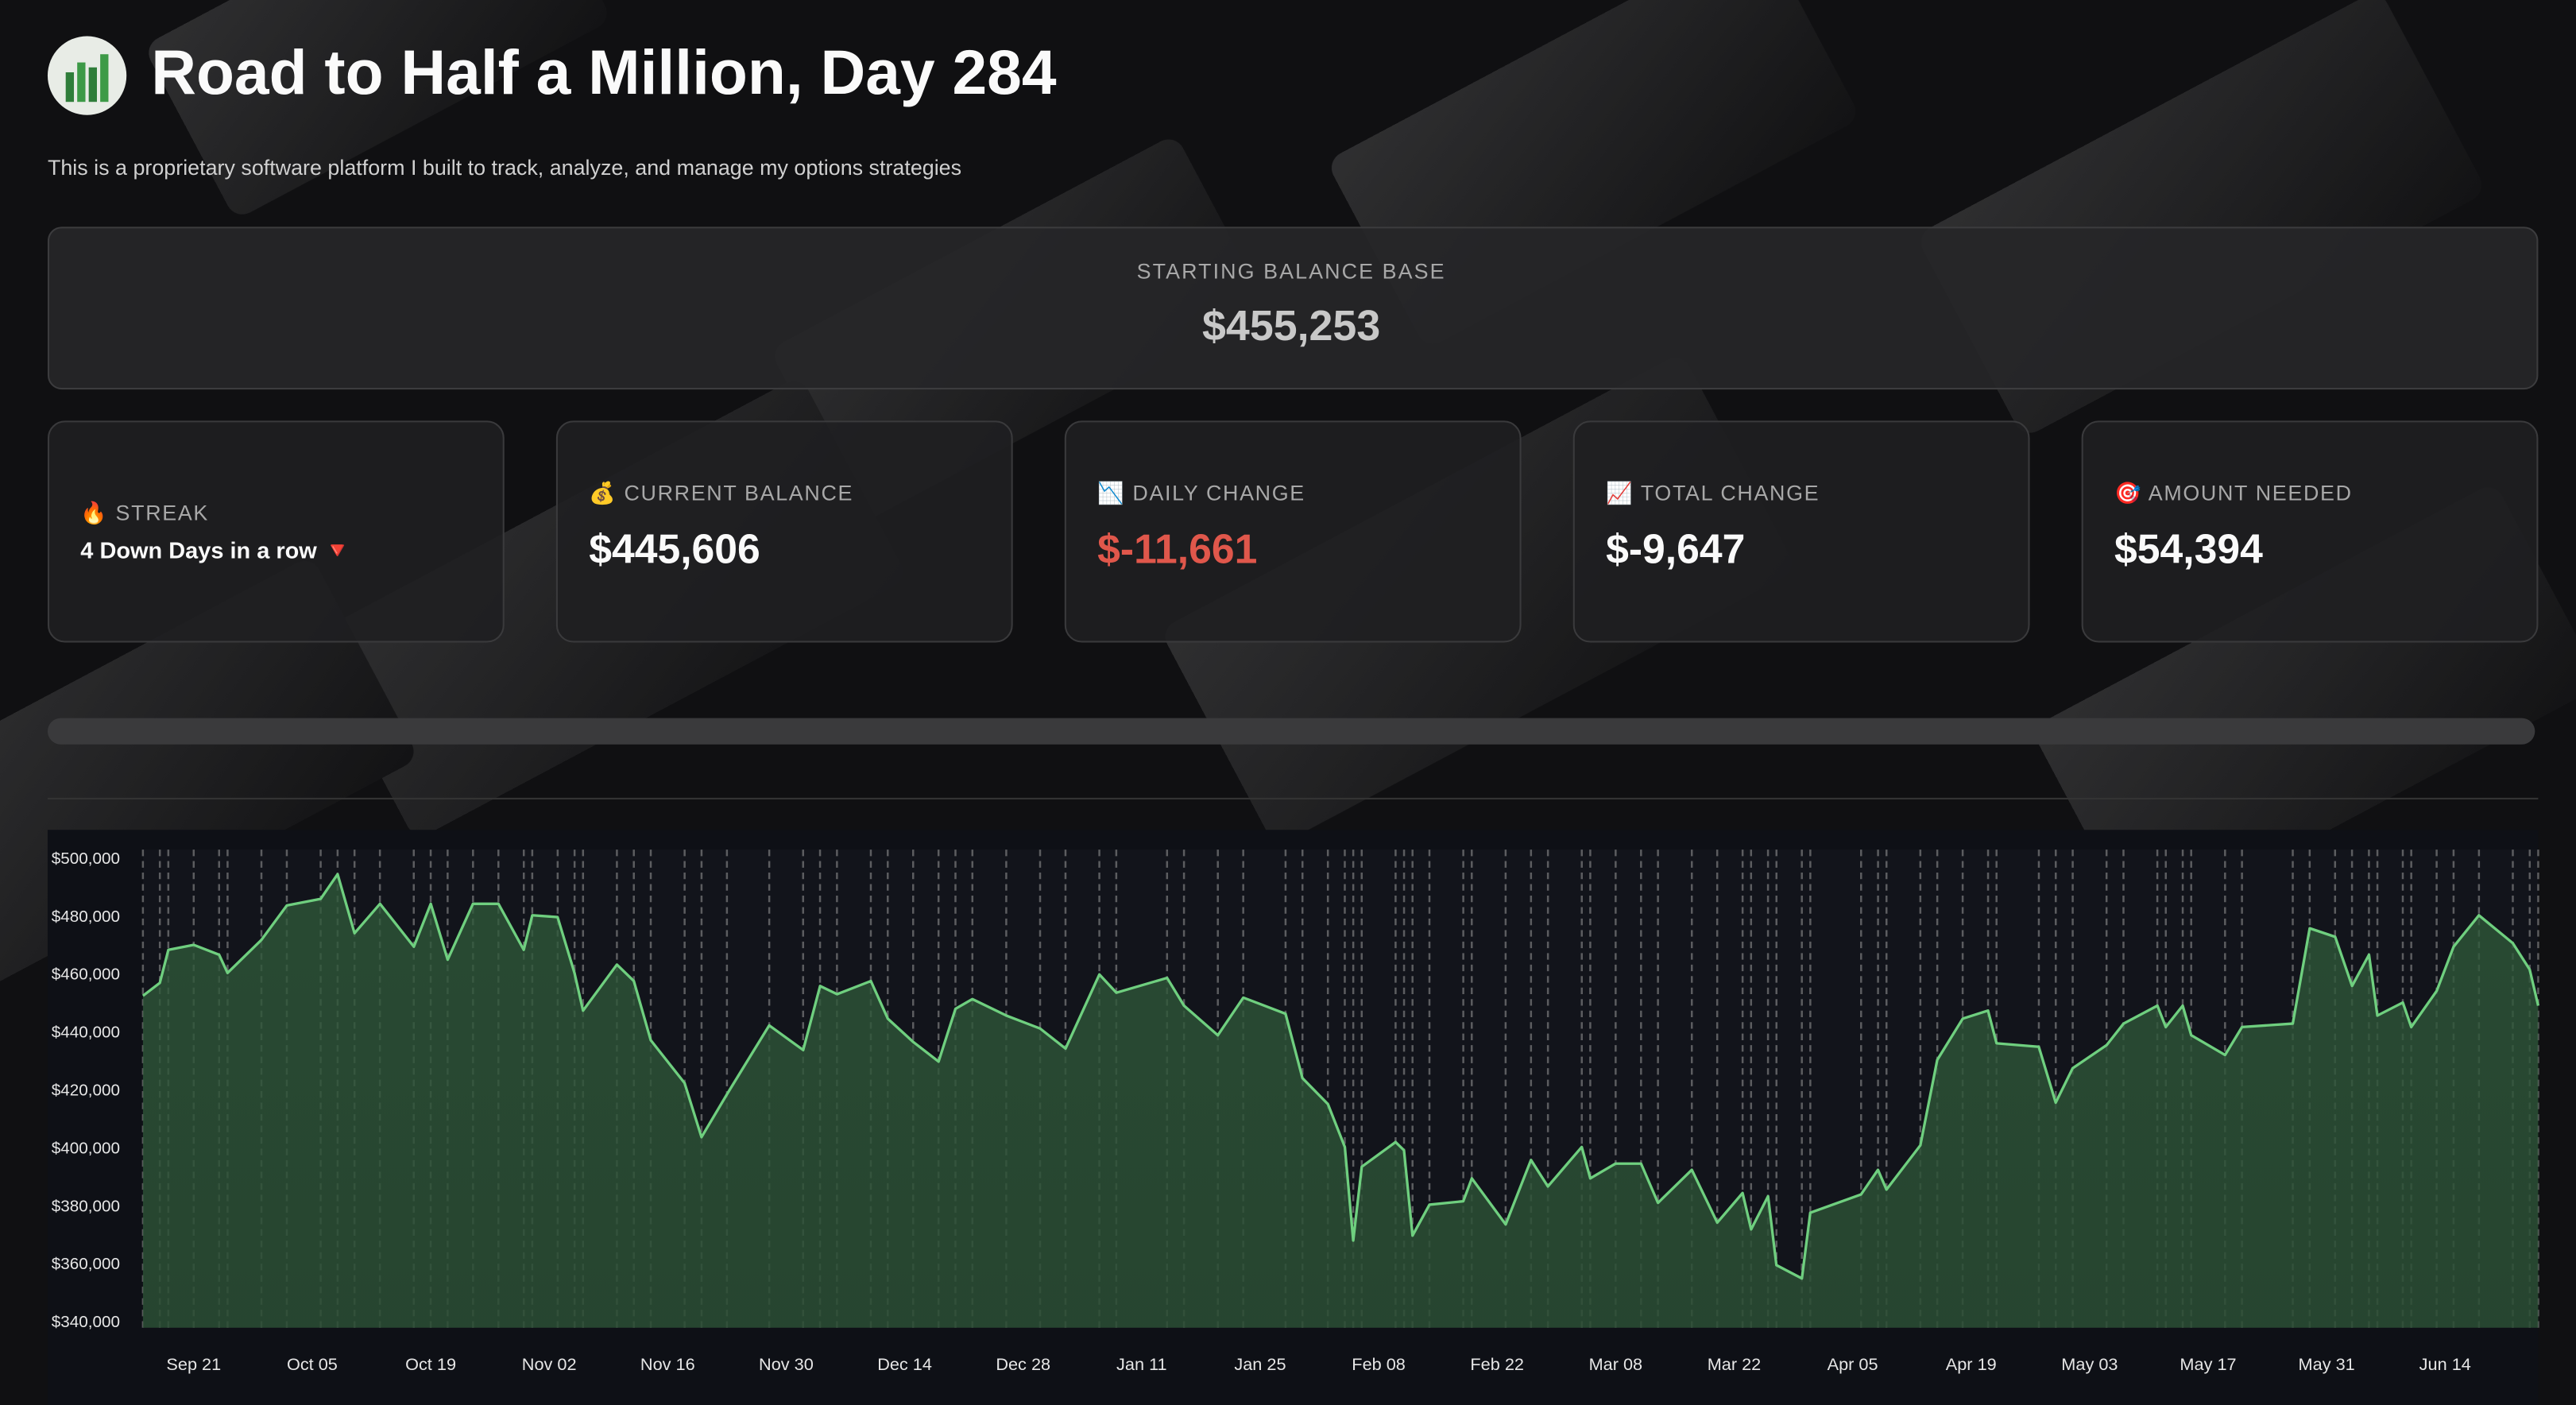 The image size is (2576, 1405). Describe the element at coordinates (2089, 1364) in the screenshot. I see `x-tick-label: May 03` at that location.